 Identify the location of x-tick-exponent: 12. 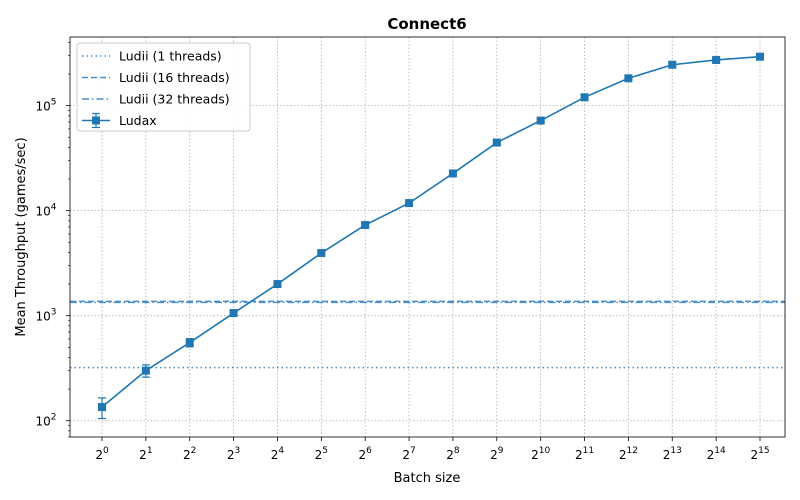
(631, 451).